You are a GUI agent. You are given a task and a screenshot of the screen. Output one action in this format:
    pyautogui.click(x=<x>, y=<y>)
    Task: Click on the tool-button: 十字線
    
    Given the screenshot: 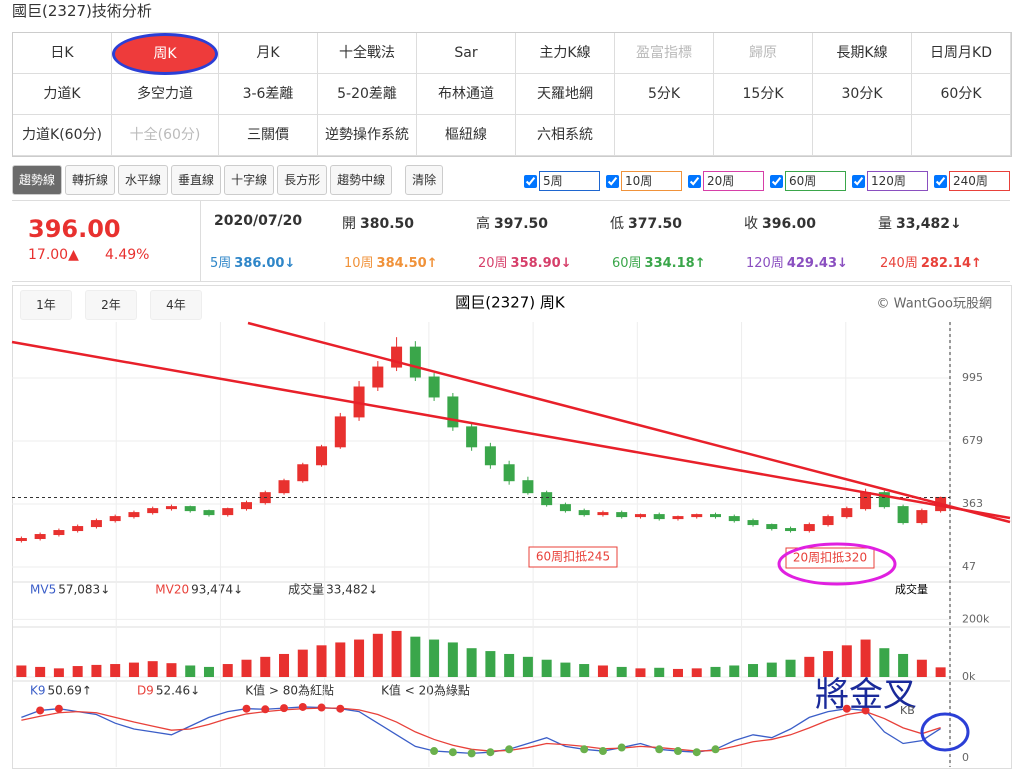 What is the action you would take?
    pyautogui.click(x=249, y=180)
    